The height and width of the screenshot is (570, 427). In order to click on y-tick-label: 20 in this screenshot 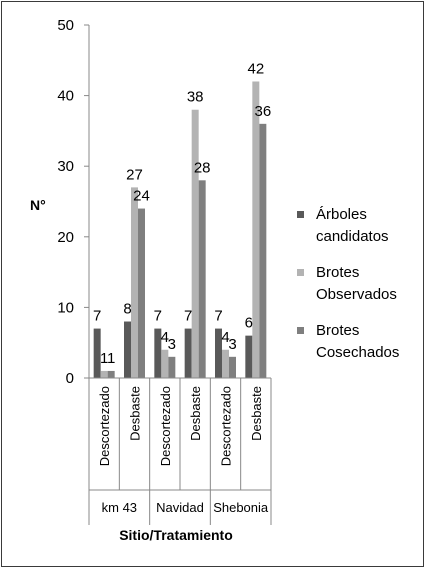, I will do `click(65, 237)`.